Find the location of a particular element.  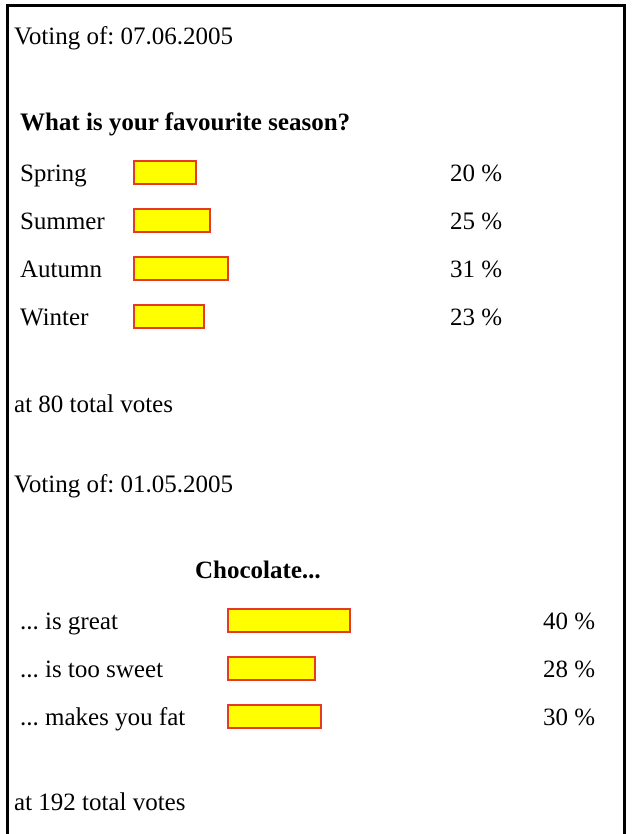

option-percent: 20 % is located at coordinates (476, 173).